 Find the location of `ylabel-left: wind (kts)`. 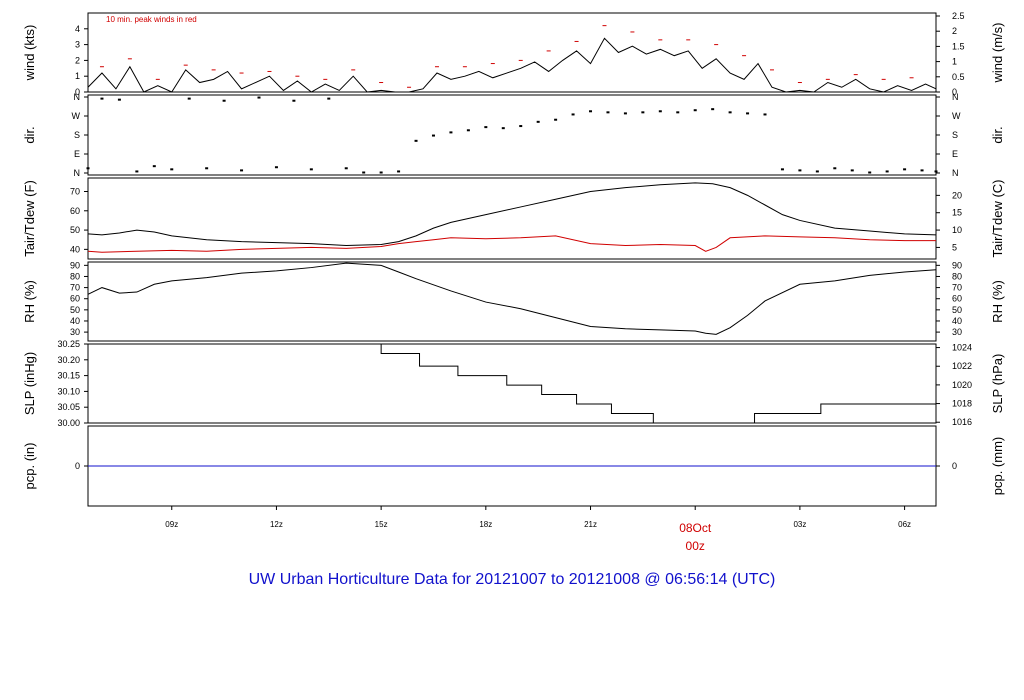

ylabel-left: wind (kts) is located at coordinates (29, 53).